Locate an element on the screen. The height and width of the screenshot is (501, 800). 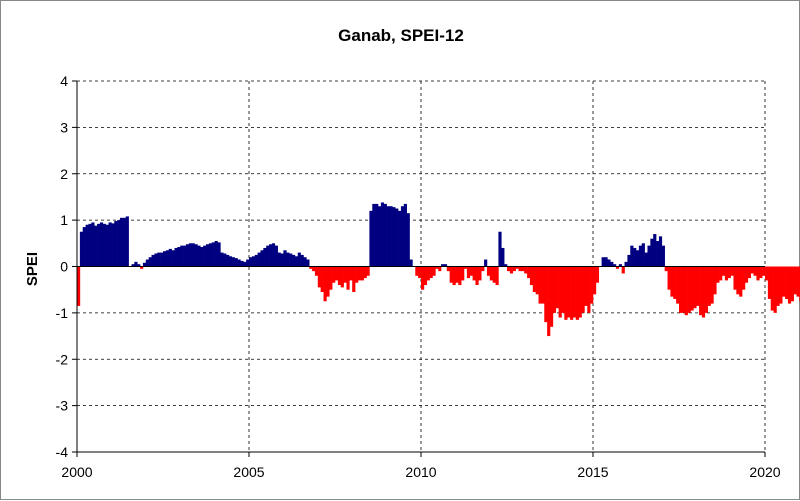
y-tick-label: -1 is located at coordinates (62, 313).